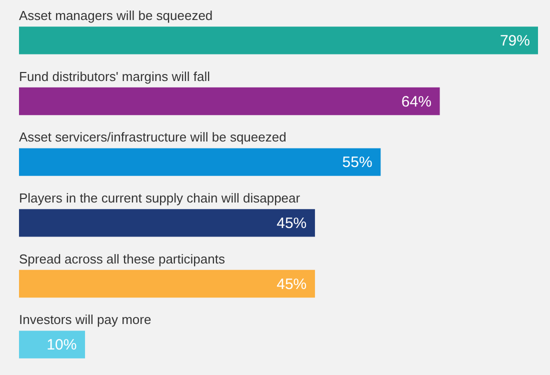 This screenshot has width=550, height=375. Describe the element at coordinates (116, 15) in the screenshot. I see `y-tick-label: Asset managers will be squeezed` at that location.